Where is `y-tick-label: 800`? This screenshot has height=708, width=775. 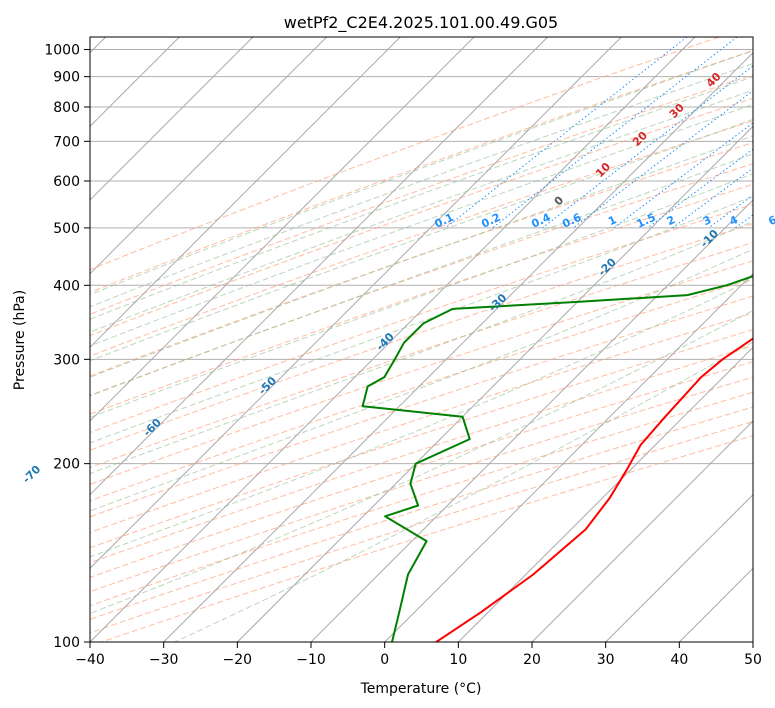
y-tick-label: 800 is located at coordinates (66, 108).